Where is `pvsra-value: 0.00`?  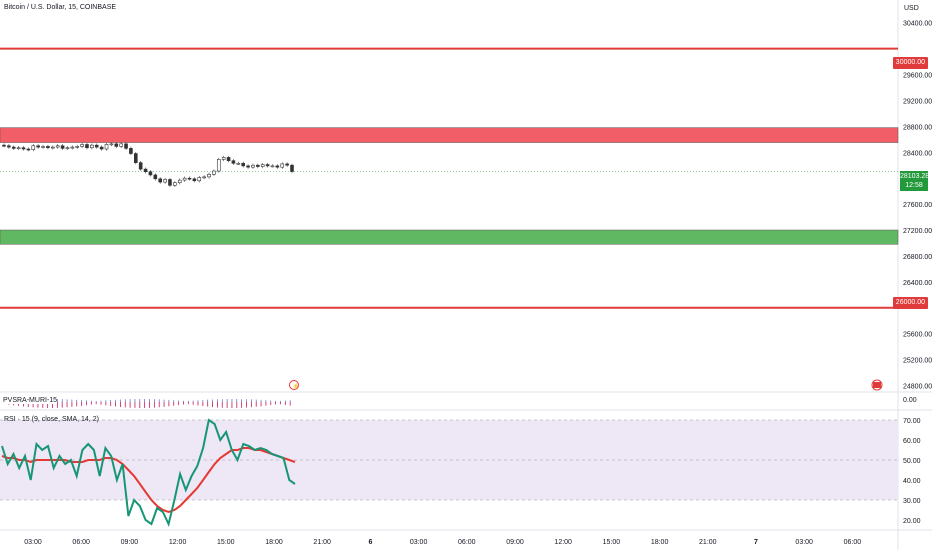 pvsra-value: 0.00 is located at coordinates (910, 400).